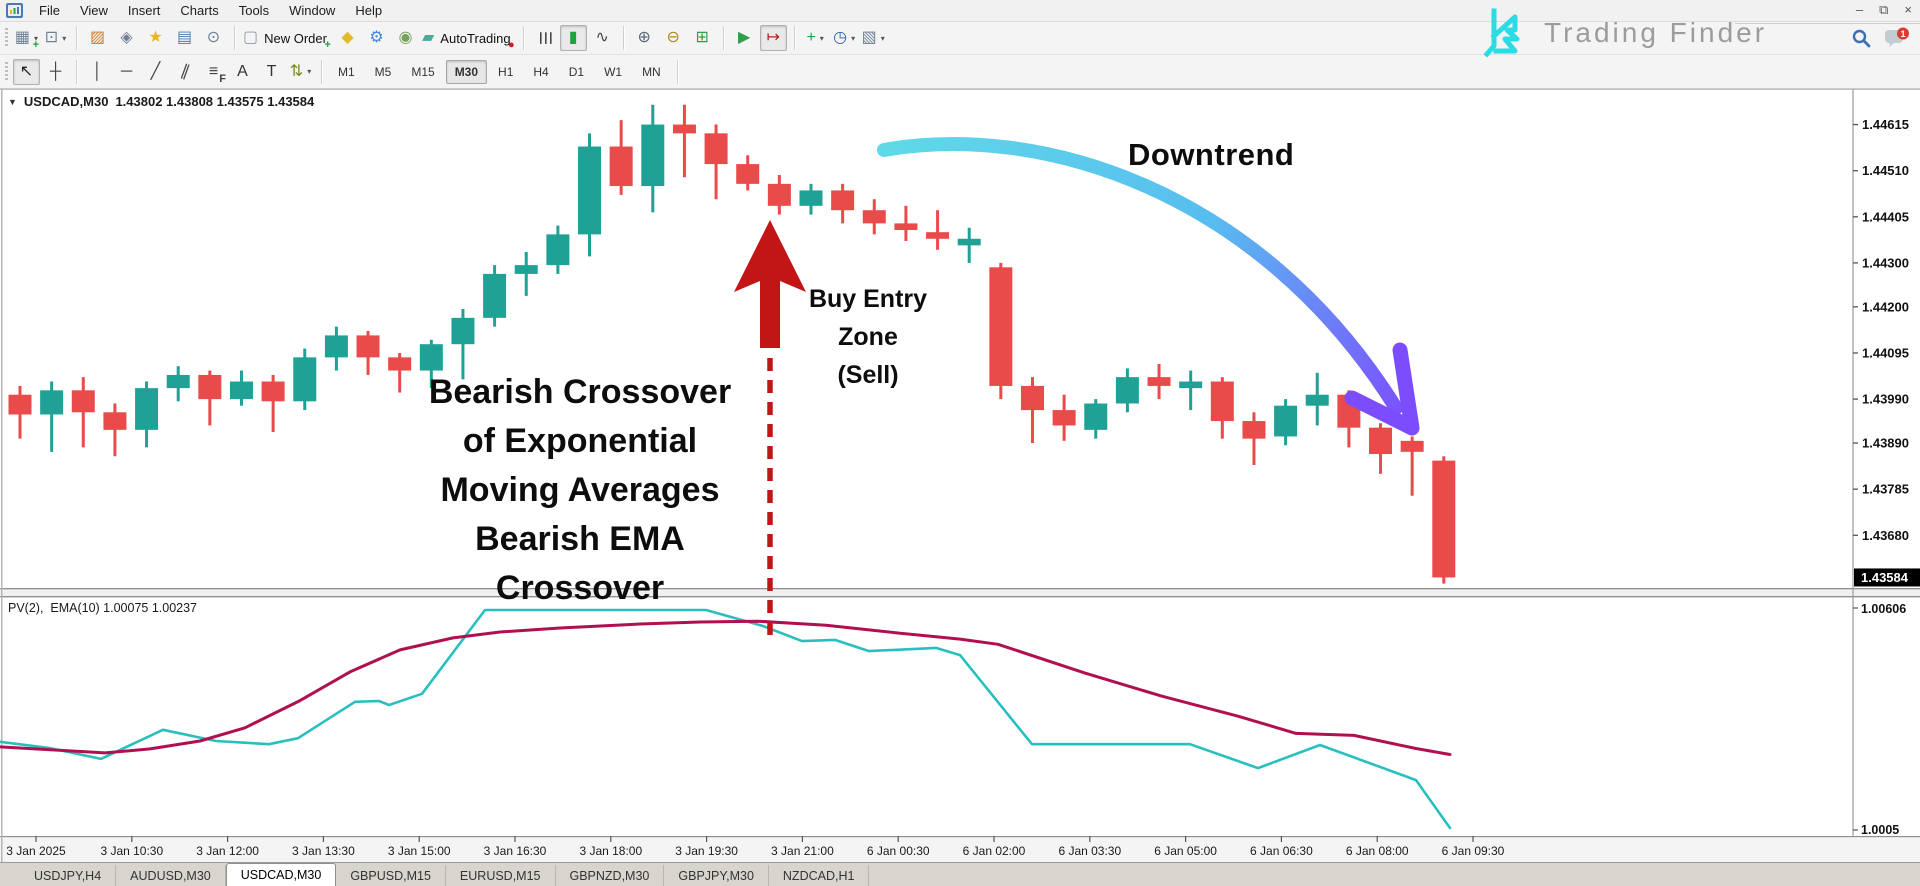  What do you see at coordinates (468, 38) in the screenshot?
I see `autotrading-button: ▰ ● AutoTrading` at bounding box center [468, 38].